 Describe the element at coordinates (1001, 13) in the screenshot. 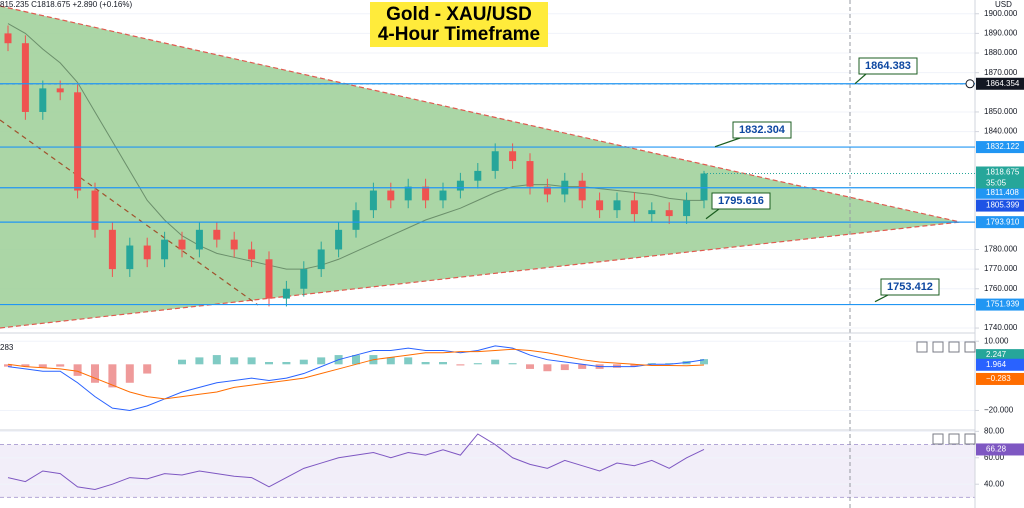

I see `y-tick-label: 1900.000` at that location.